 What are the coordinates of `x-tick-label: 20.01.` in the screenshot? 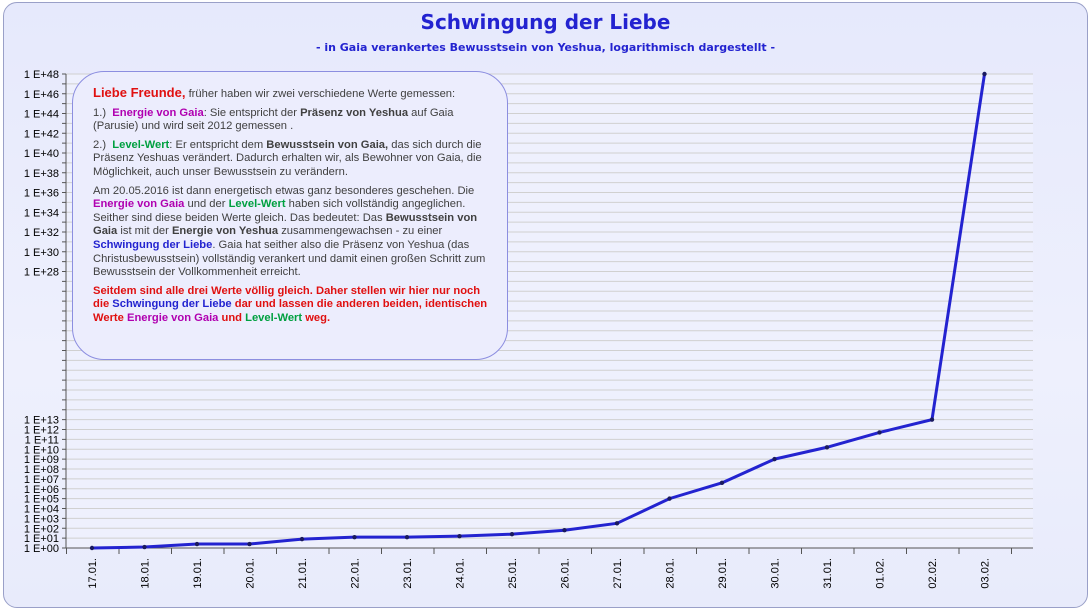 It's located at (251, 573).